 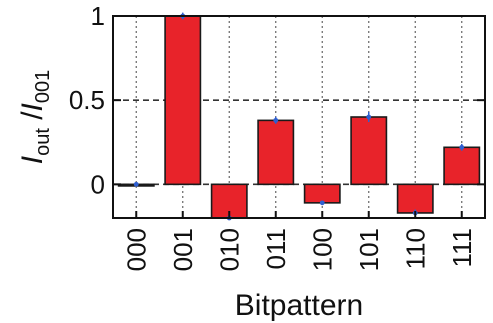 What do you see at coordinates (136, 249) in the screenshot?
I see `x-tick-label: 000` at bounding box center [136, 249].